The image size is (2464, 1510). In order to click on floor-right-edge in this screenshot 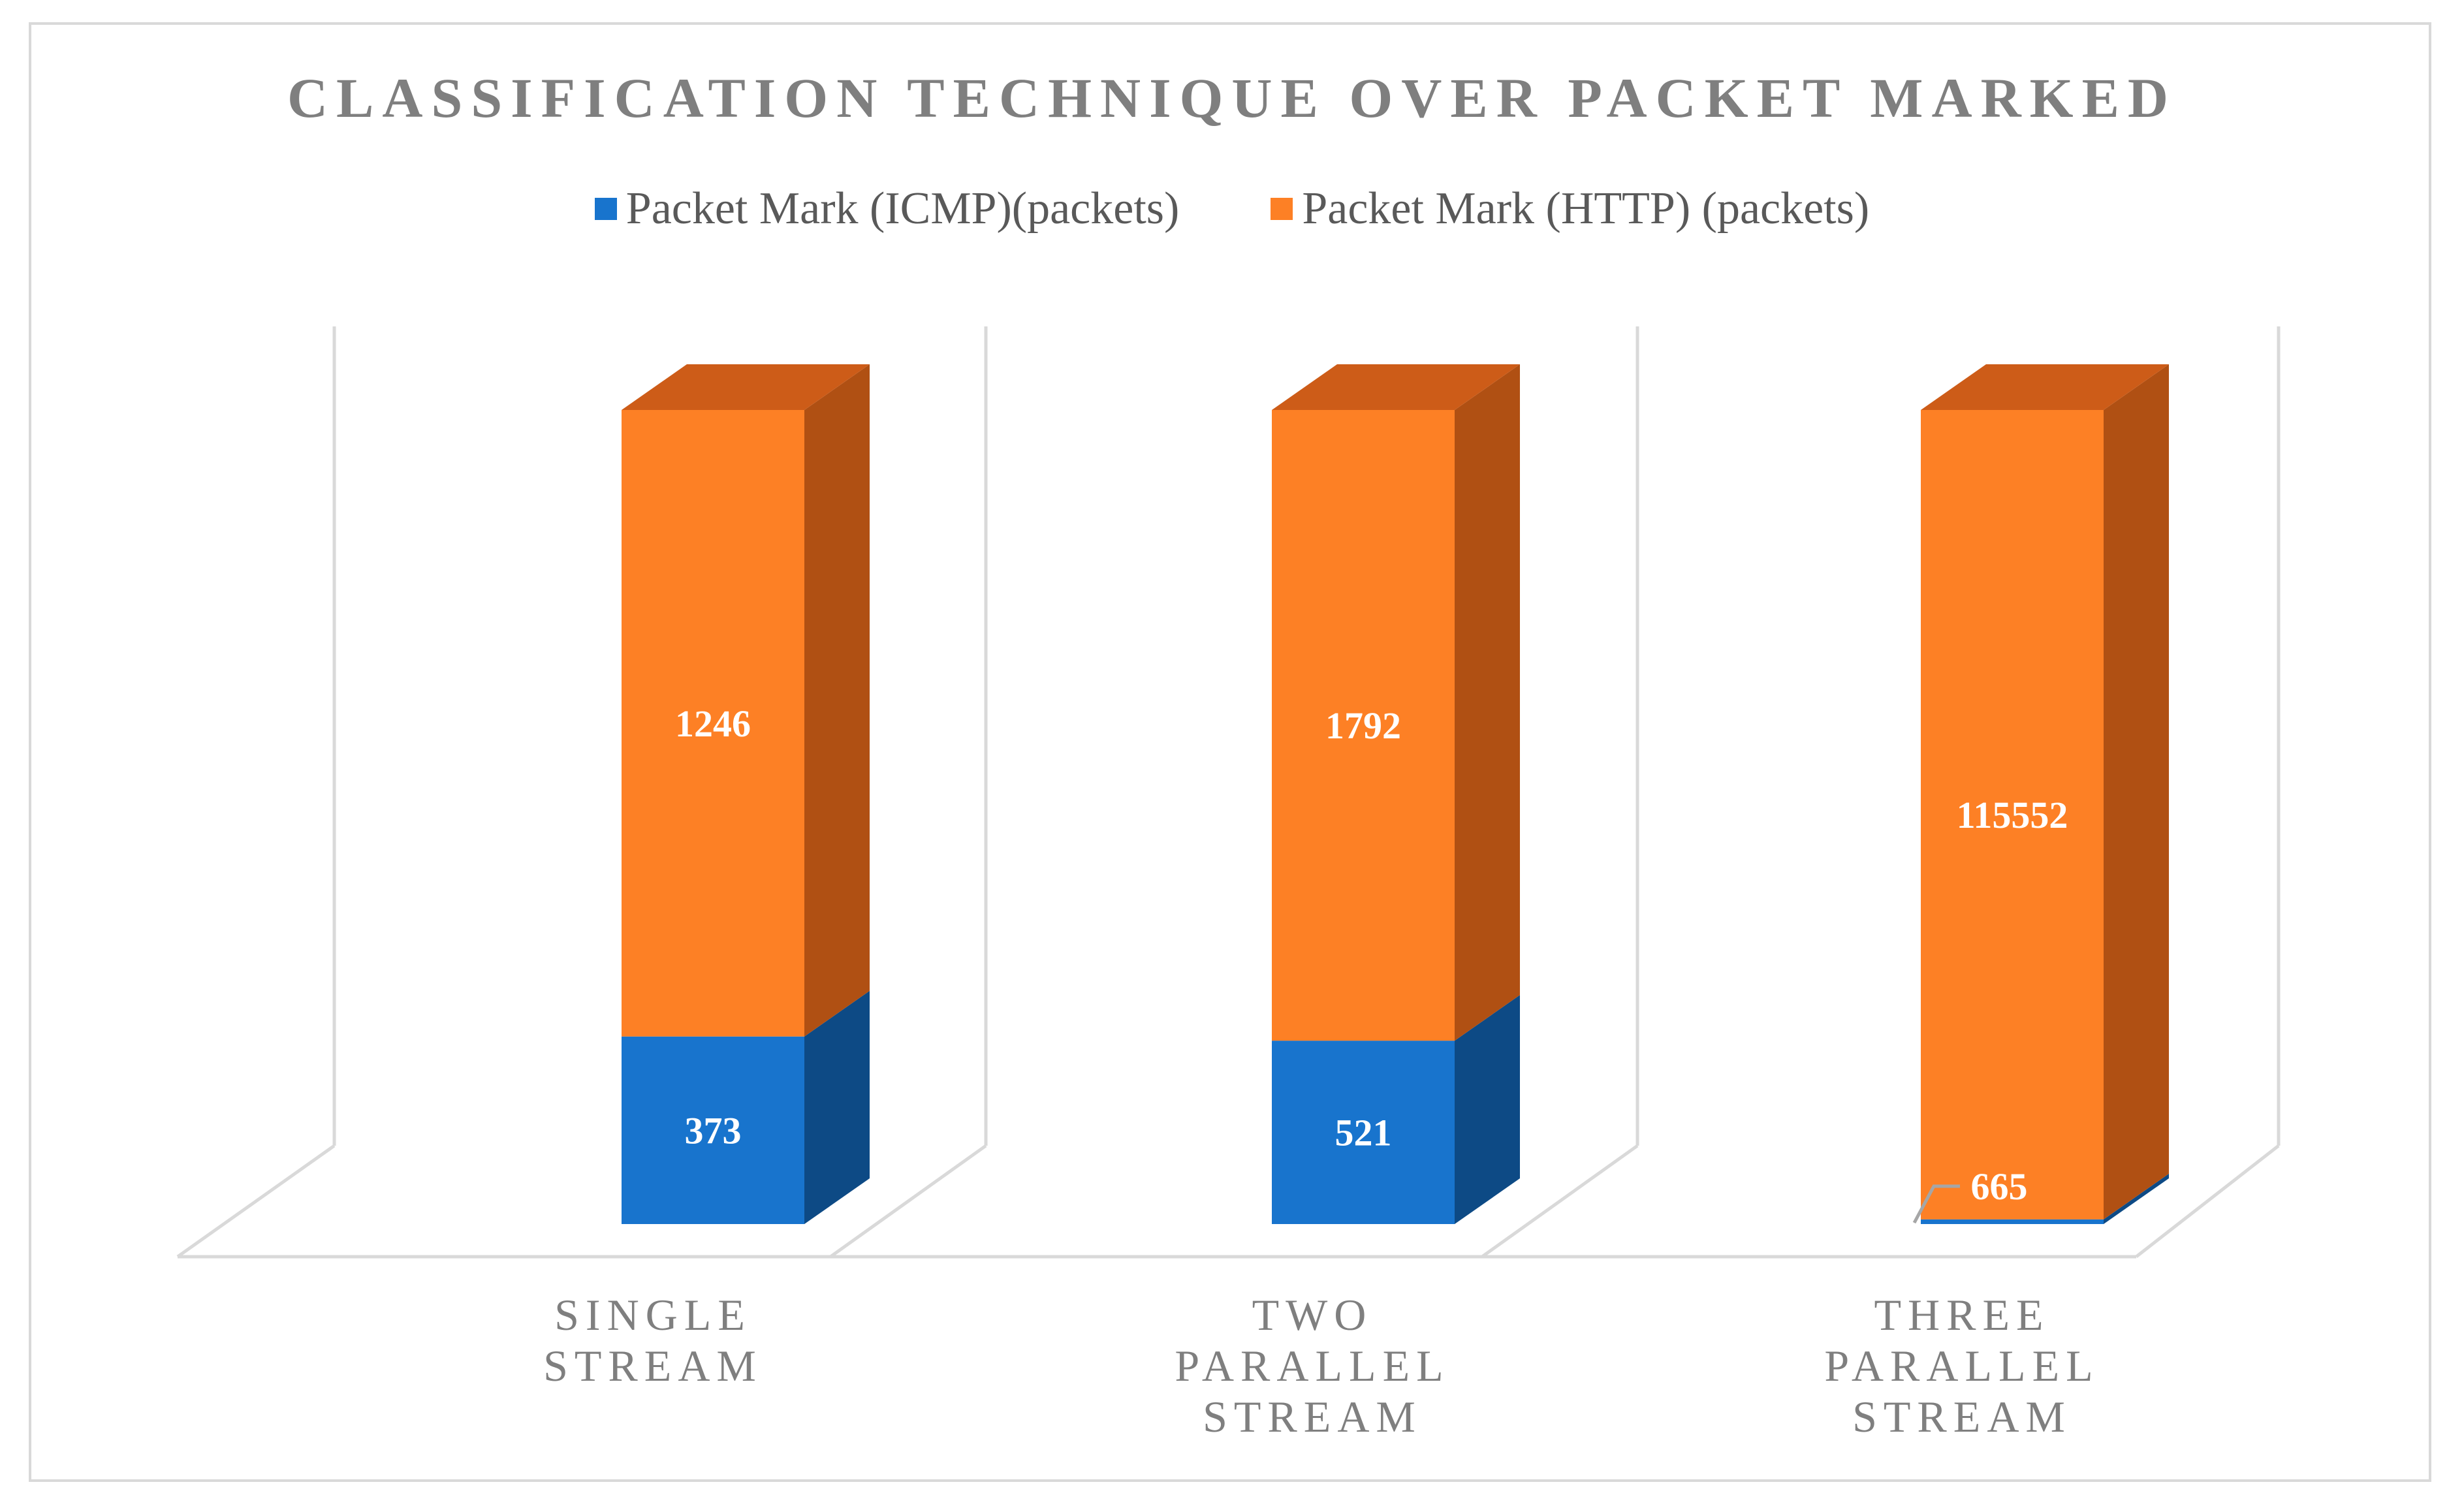, I will do `click(2207, 1201)`.